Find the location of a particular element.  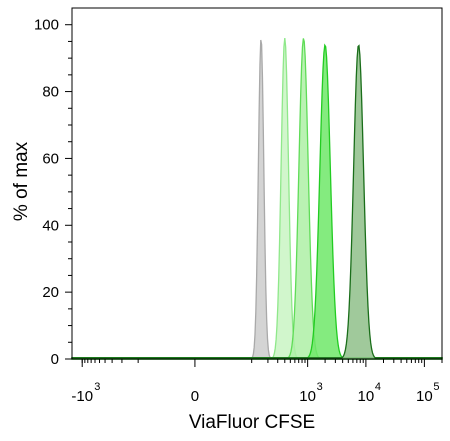

y-axis: 0 20 40 60 80 100 is located at coordinates (53, 192).